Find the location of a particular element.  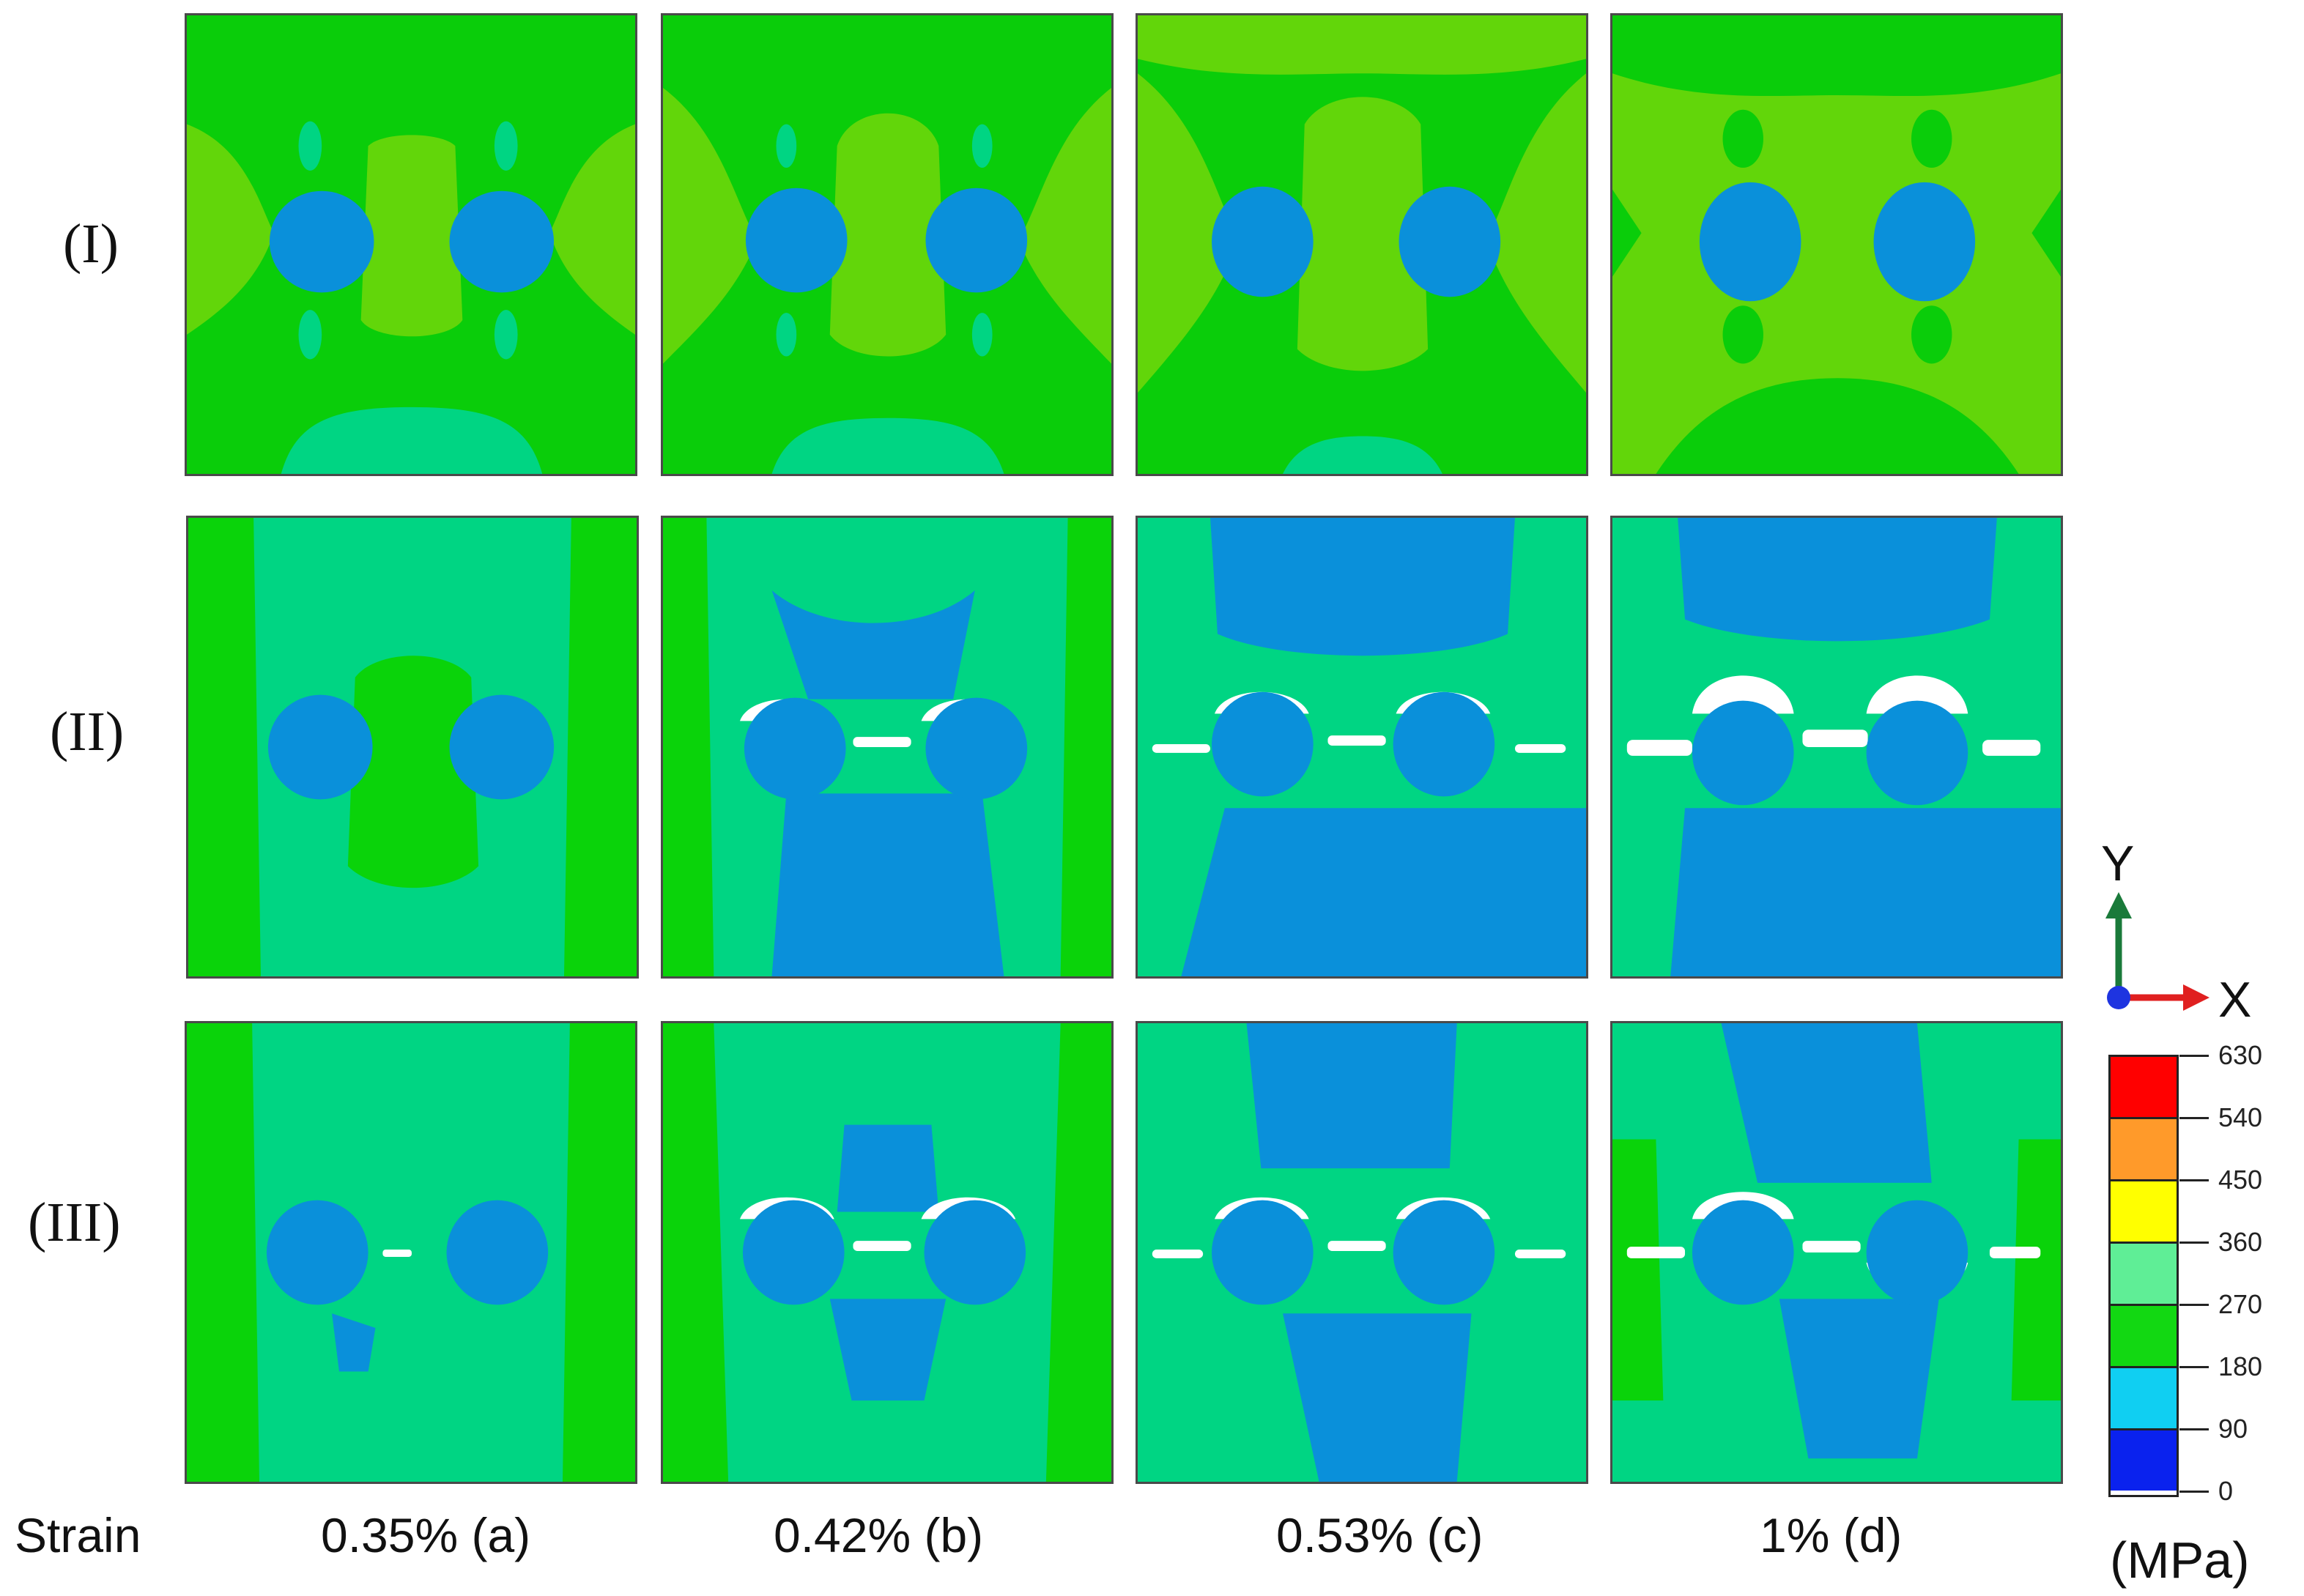

row-label-III: (III) is located at coordinates (74, 1223).